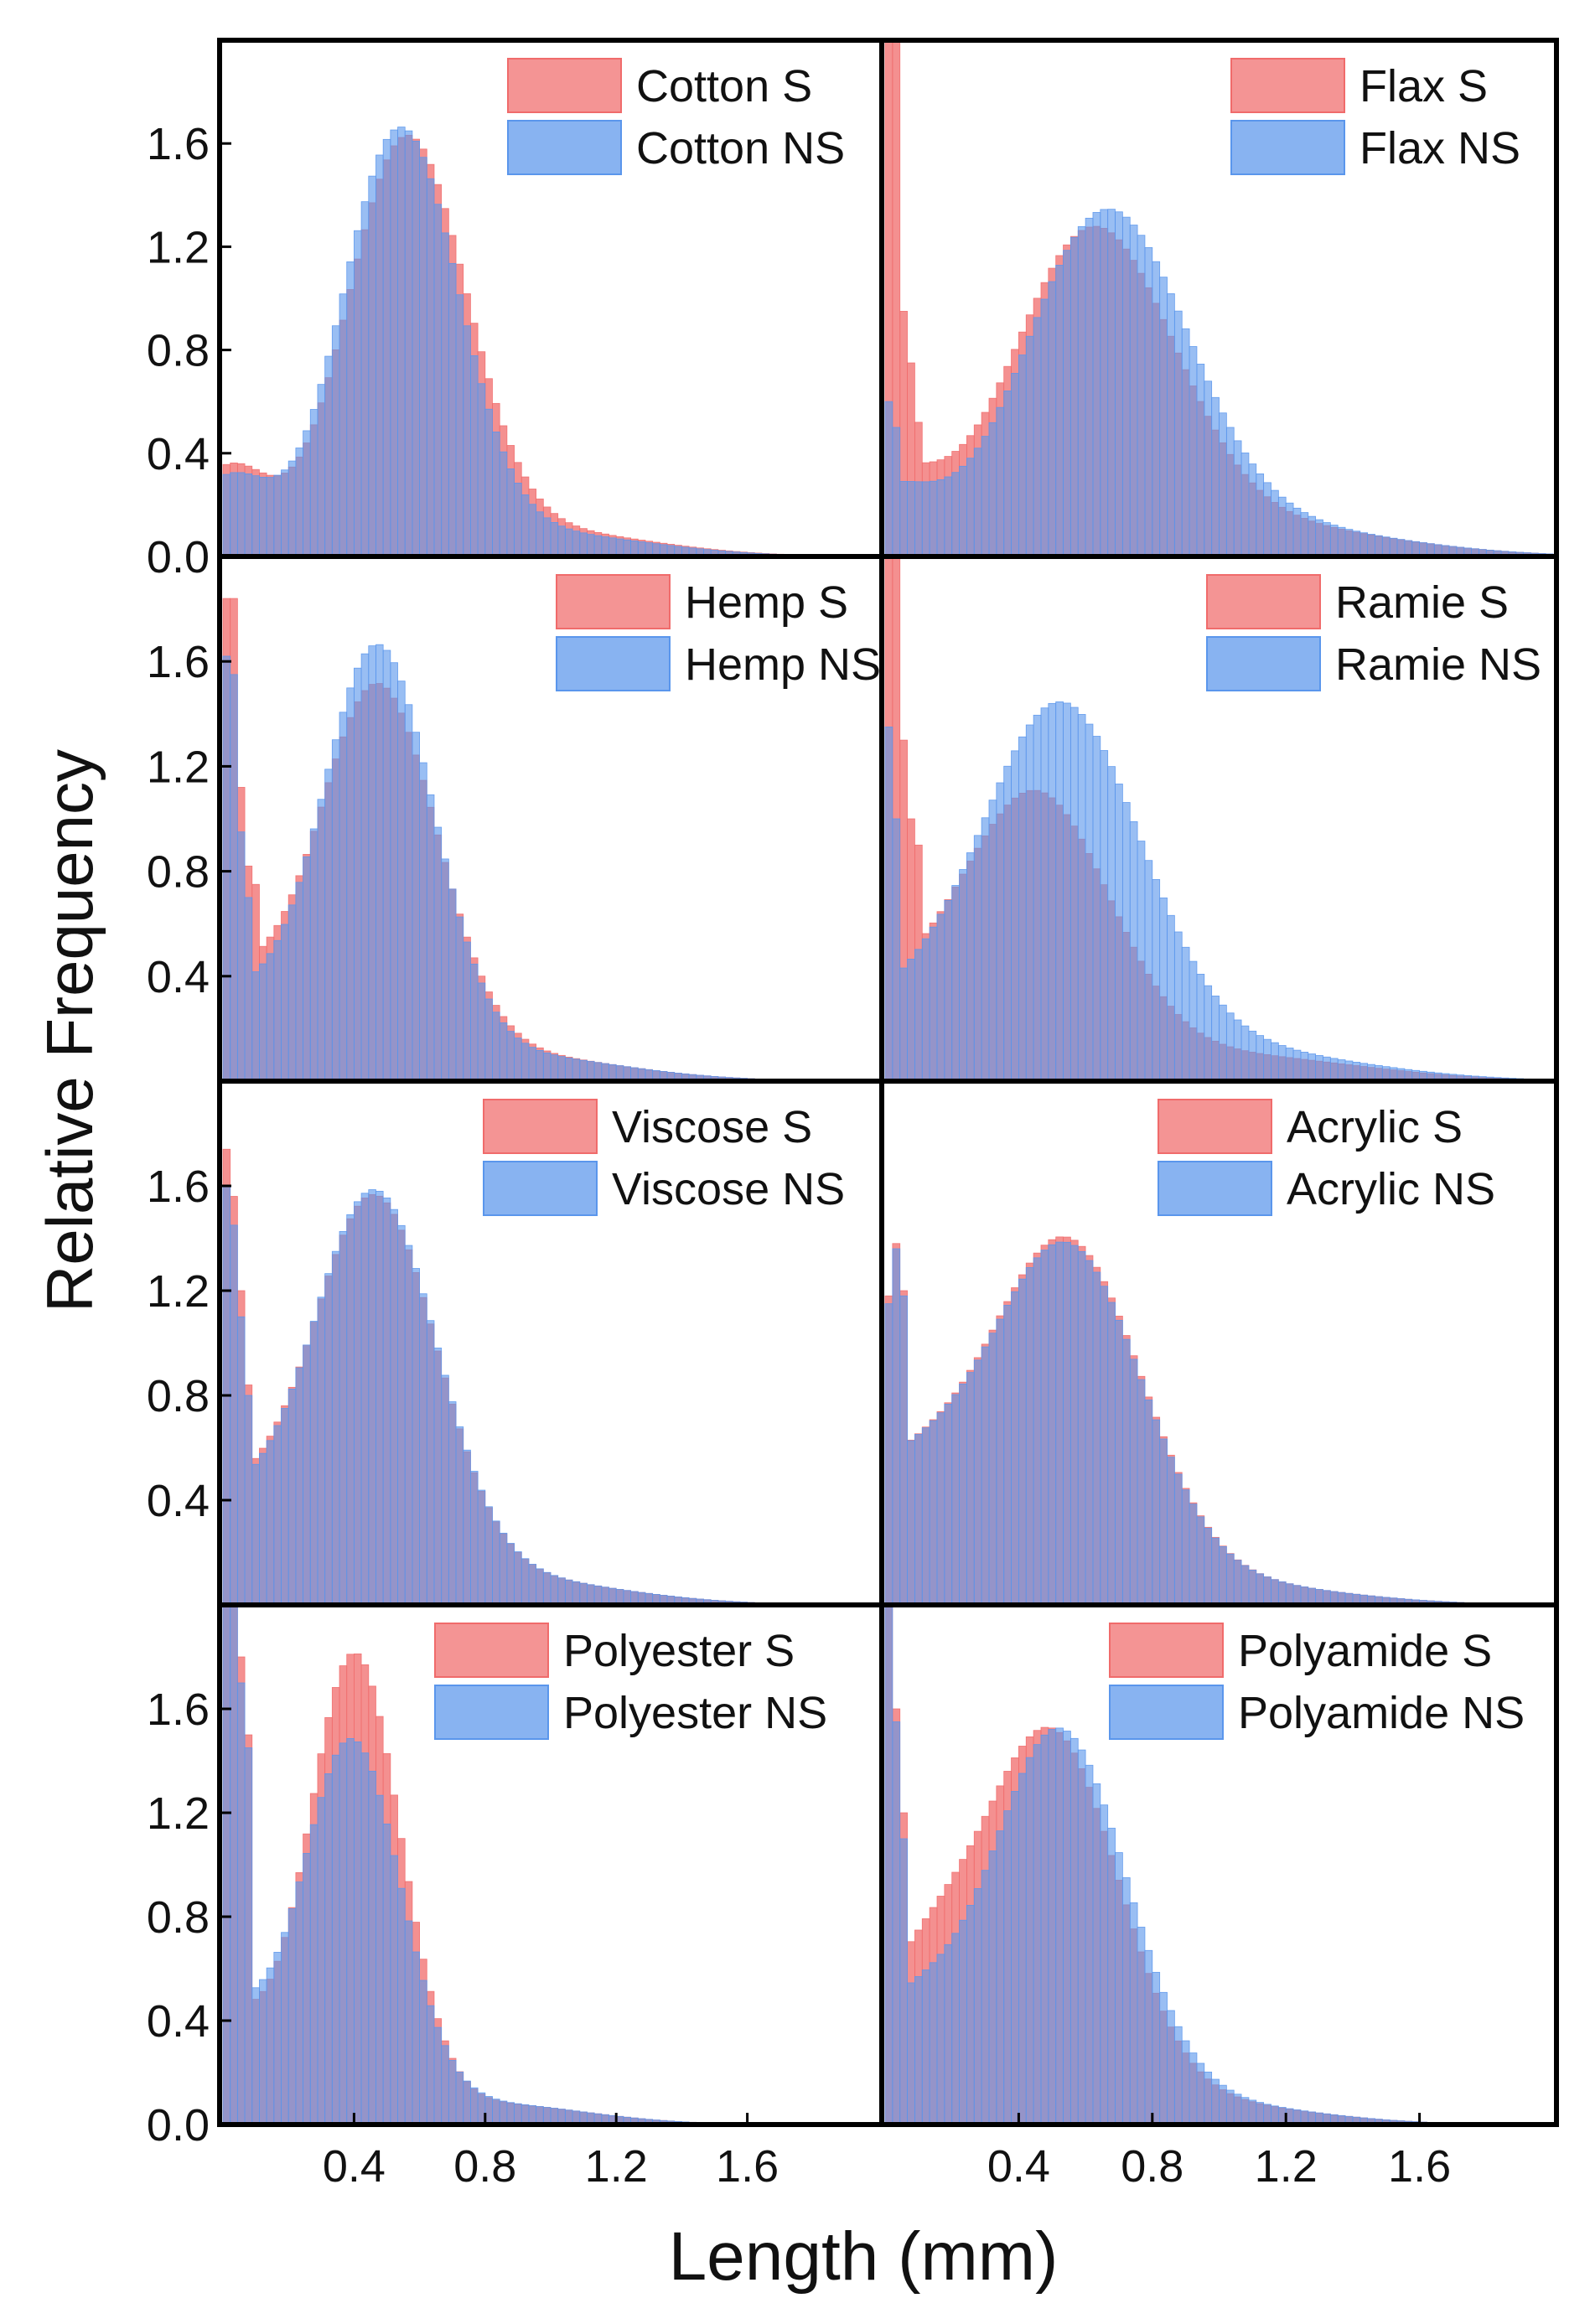 The image size is (1590, 2324). What do you see at coordinates (1375, 1127) in the screenshot?
I see `legend-label: Acrylic S` at bounding box center [1375, 1127].